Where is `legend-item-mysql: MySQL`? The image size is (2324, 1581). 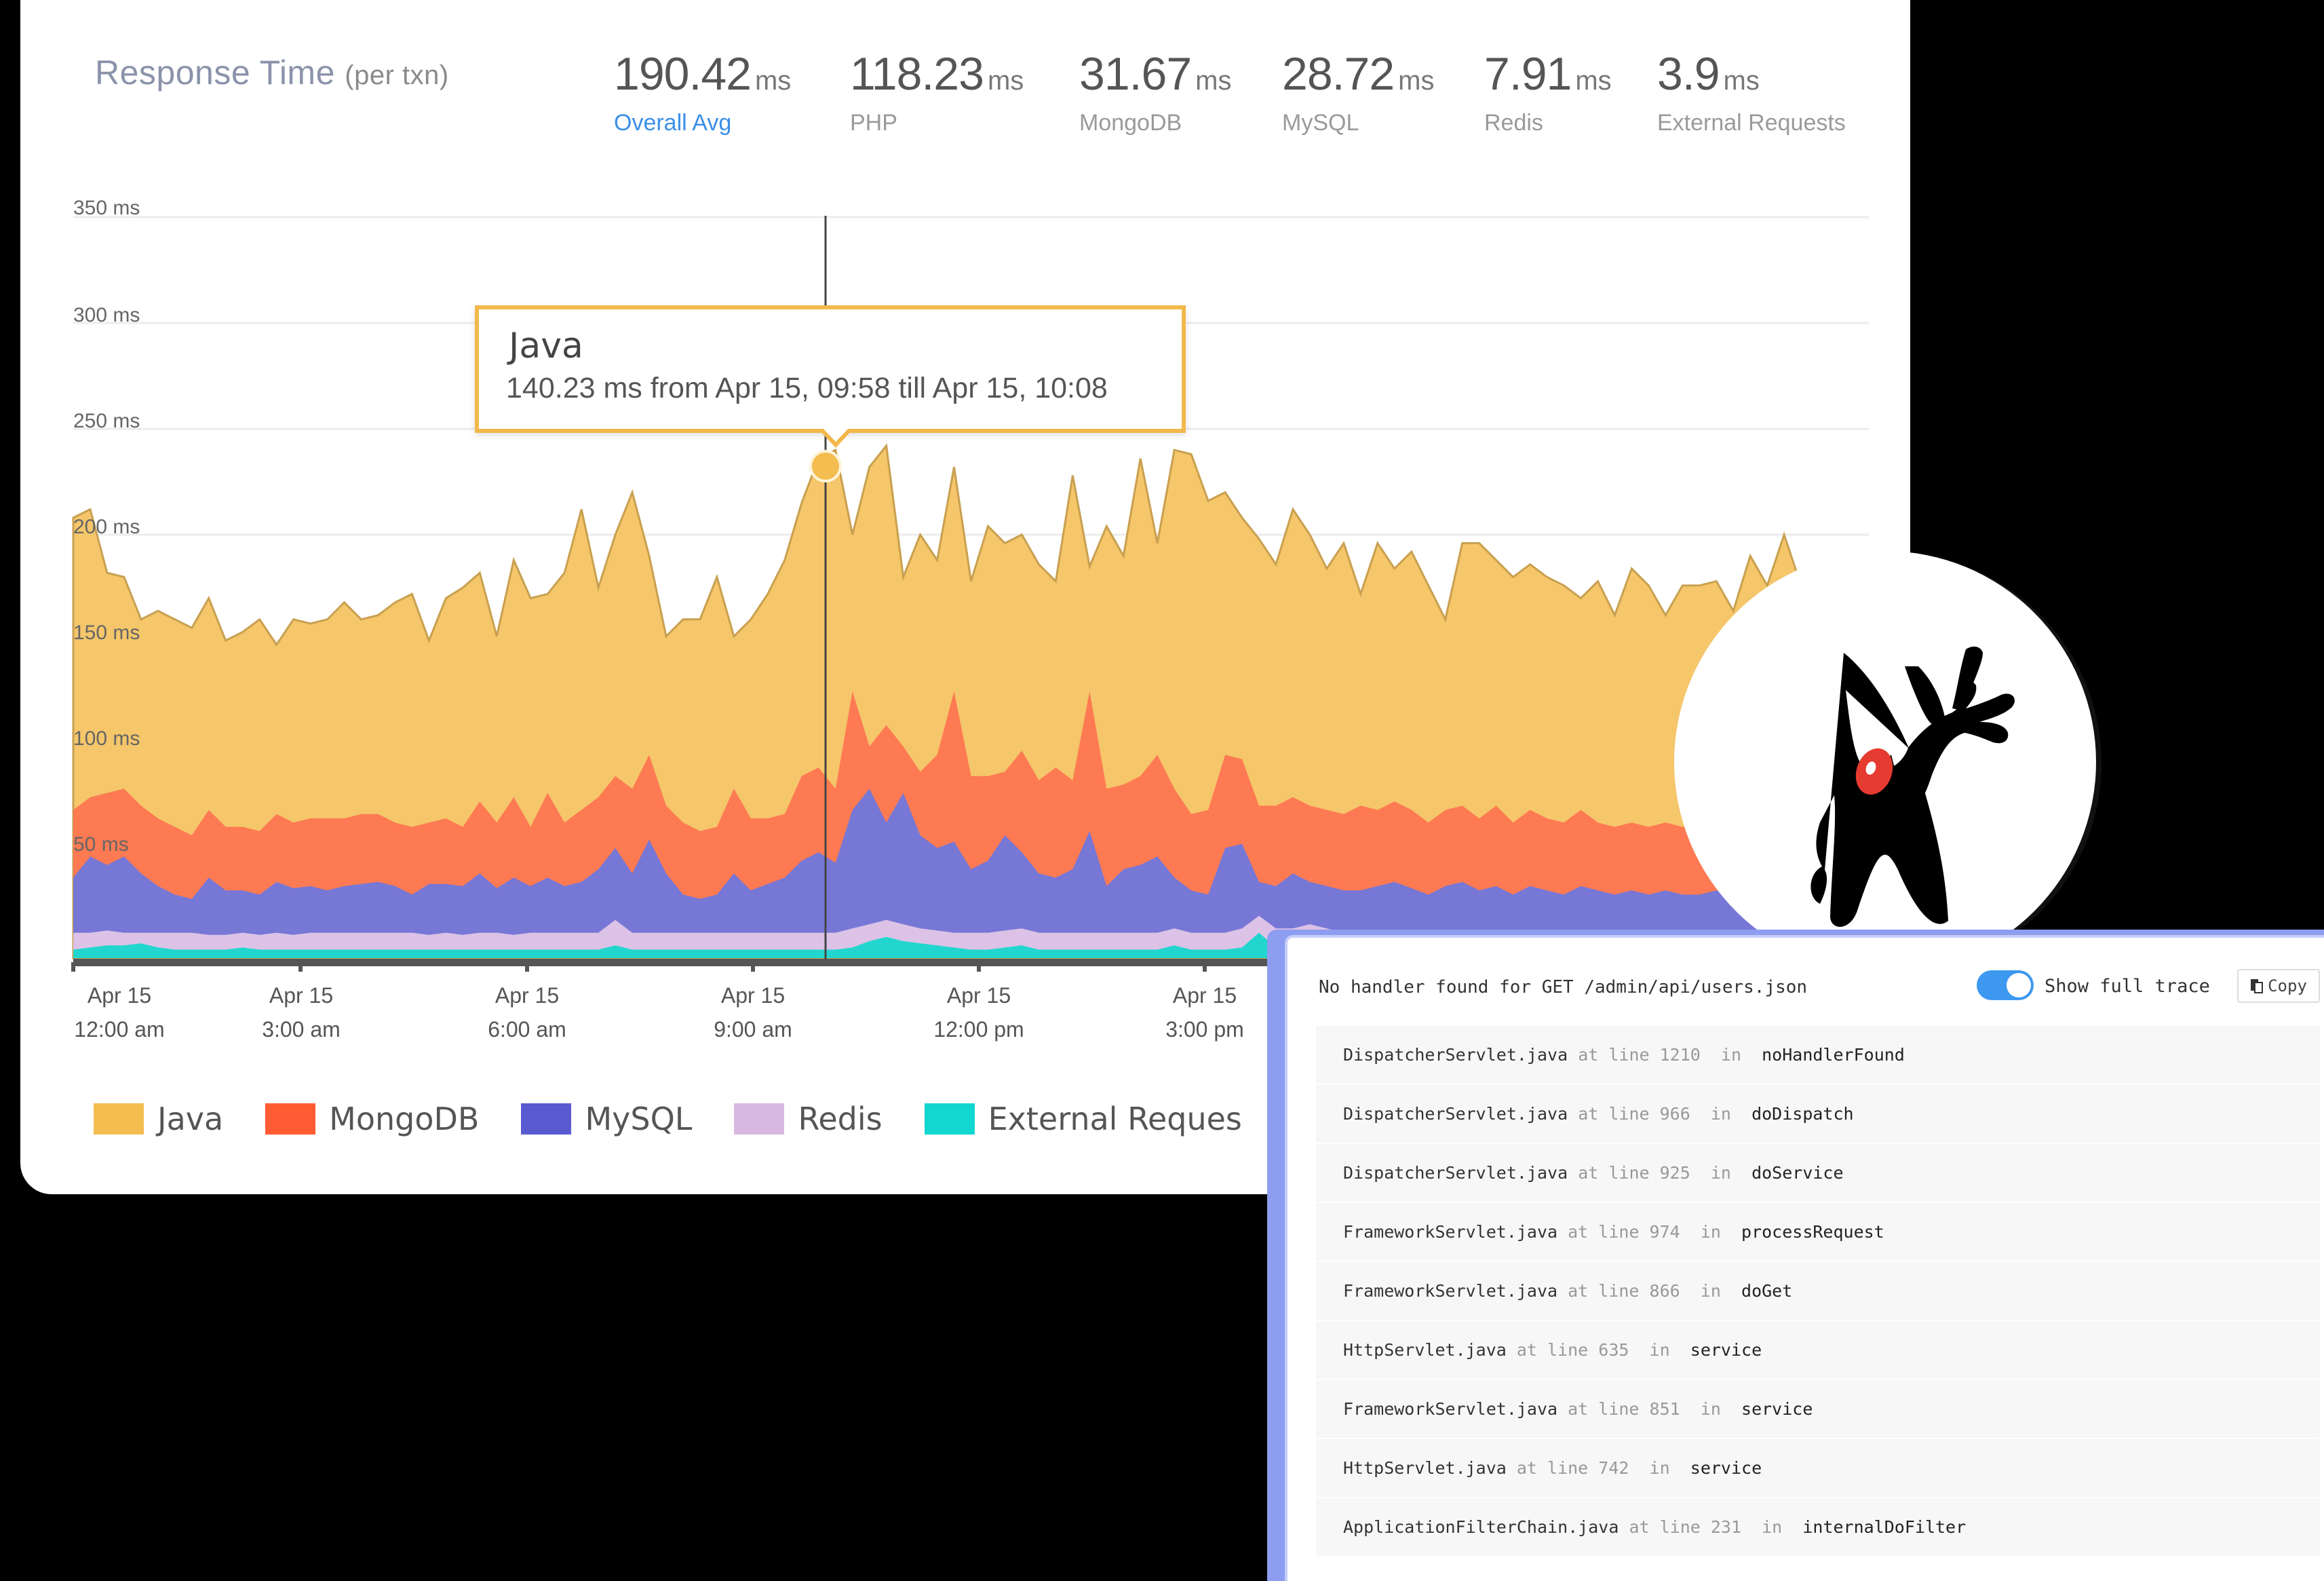 legend-item-mysql: MySQL is located at coordinates (607, 1119).